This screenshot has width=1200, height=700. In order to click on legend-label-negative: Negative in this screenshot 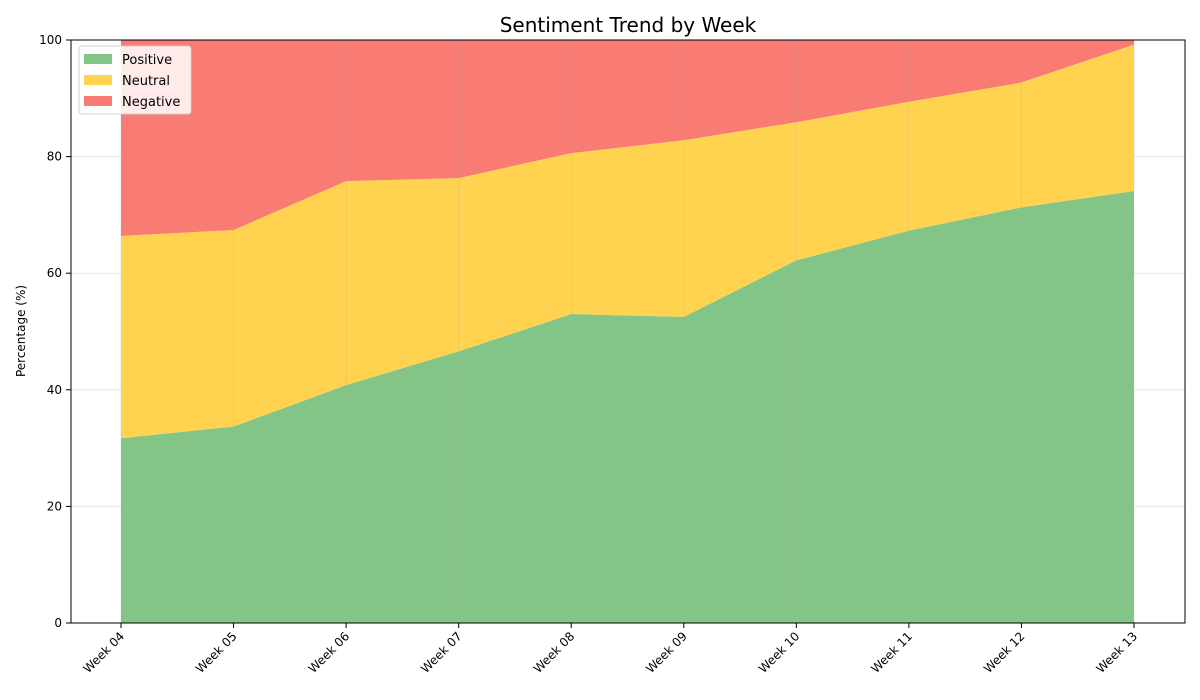, I will do `click(151, 102)`.